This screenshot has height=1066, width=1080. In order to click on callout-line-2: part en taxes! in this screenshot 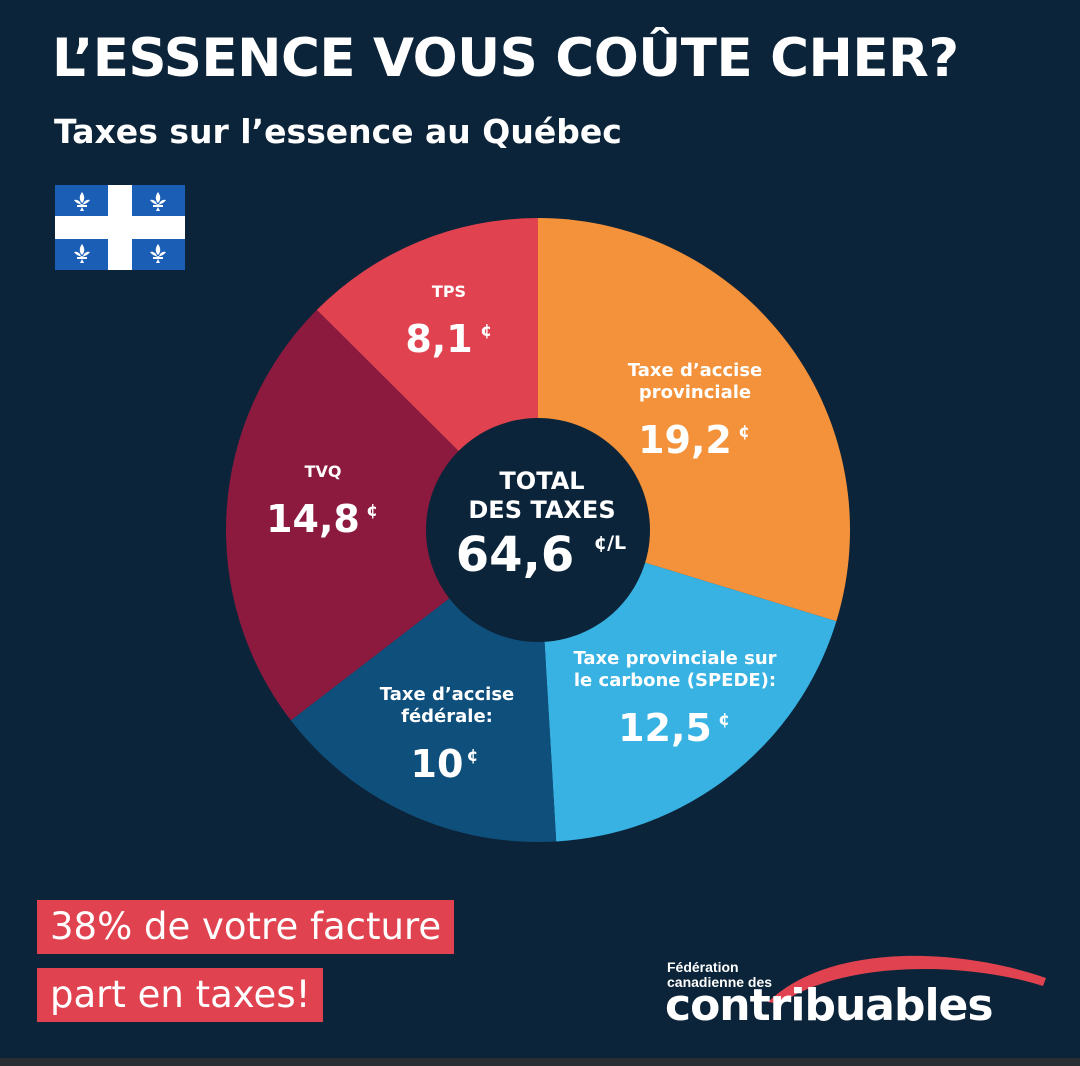, I will do `click(180, 995)`.